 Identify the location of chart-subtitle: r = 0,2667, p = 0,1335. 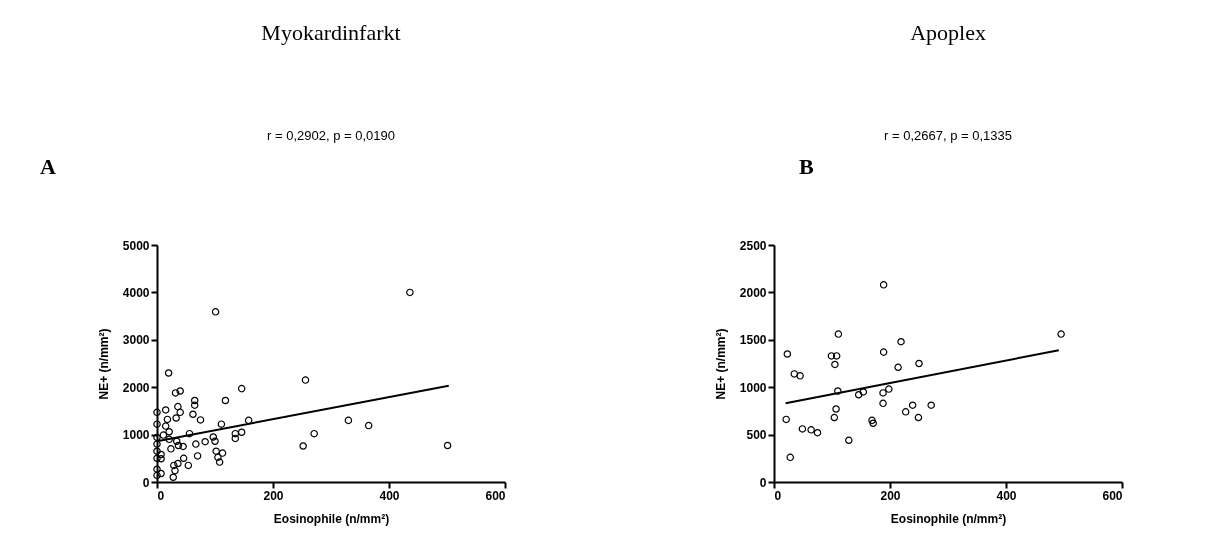
(948, 135).